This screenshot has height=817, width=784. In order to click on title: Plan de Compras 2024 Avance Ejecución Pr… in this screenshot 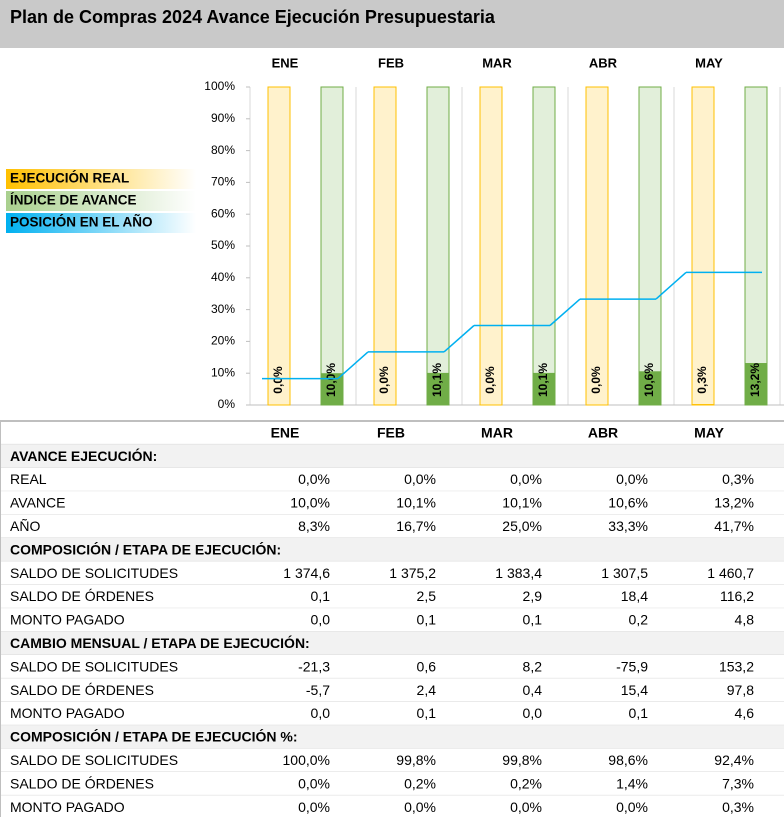, I will do `click(253, 17)`.